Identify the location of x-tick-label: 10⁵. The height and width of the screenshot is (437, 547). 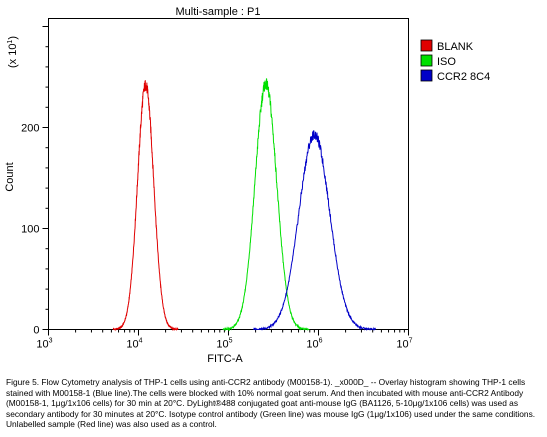
(224, 344).